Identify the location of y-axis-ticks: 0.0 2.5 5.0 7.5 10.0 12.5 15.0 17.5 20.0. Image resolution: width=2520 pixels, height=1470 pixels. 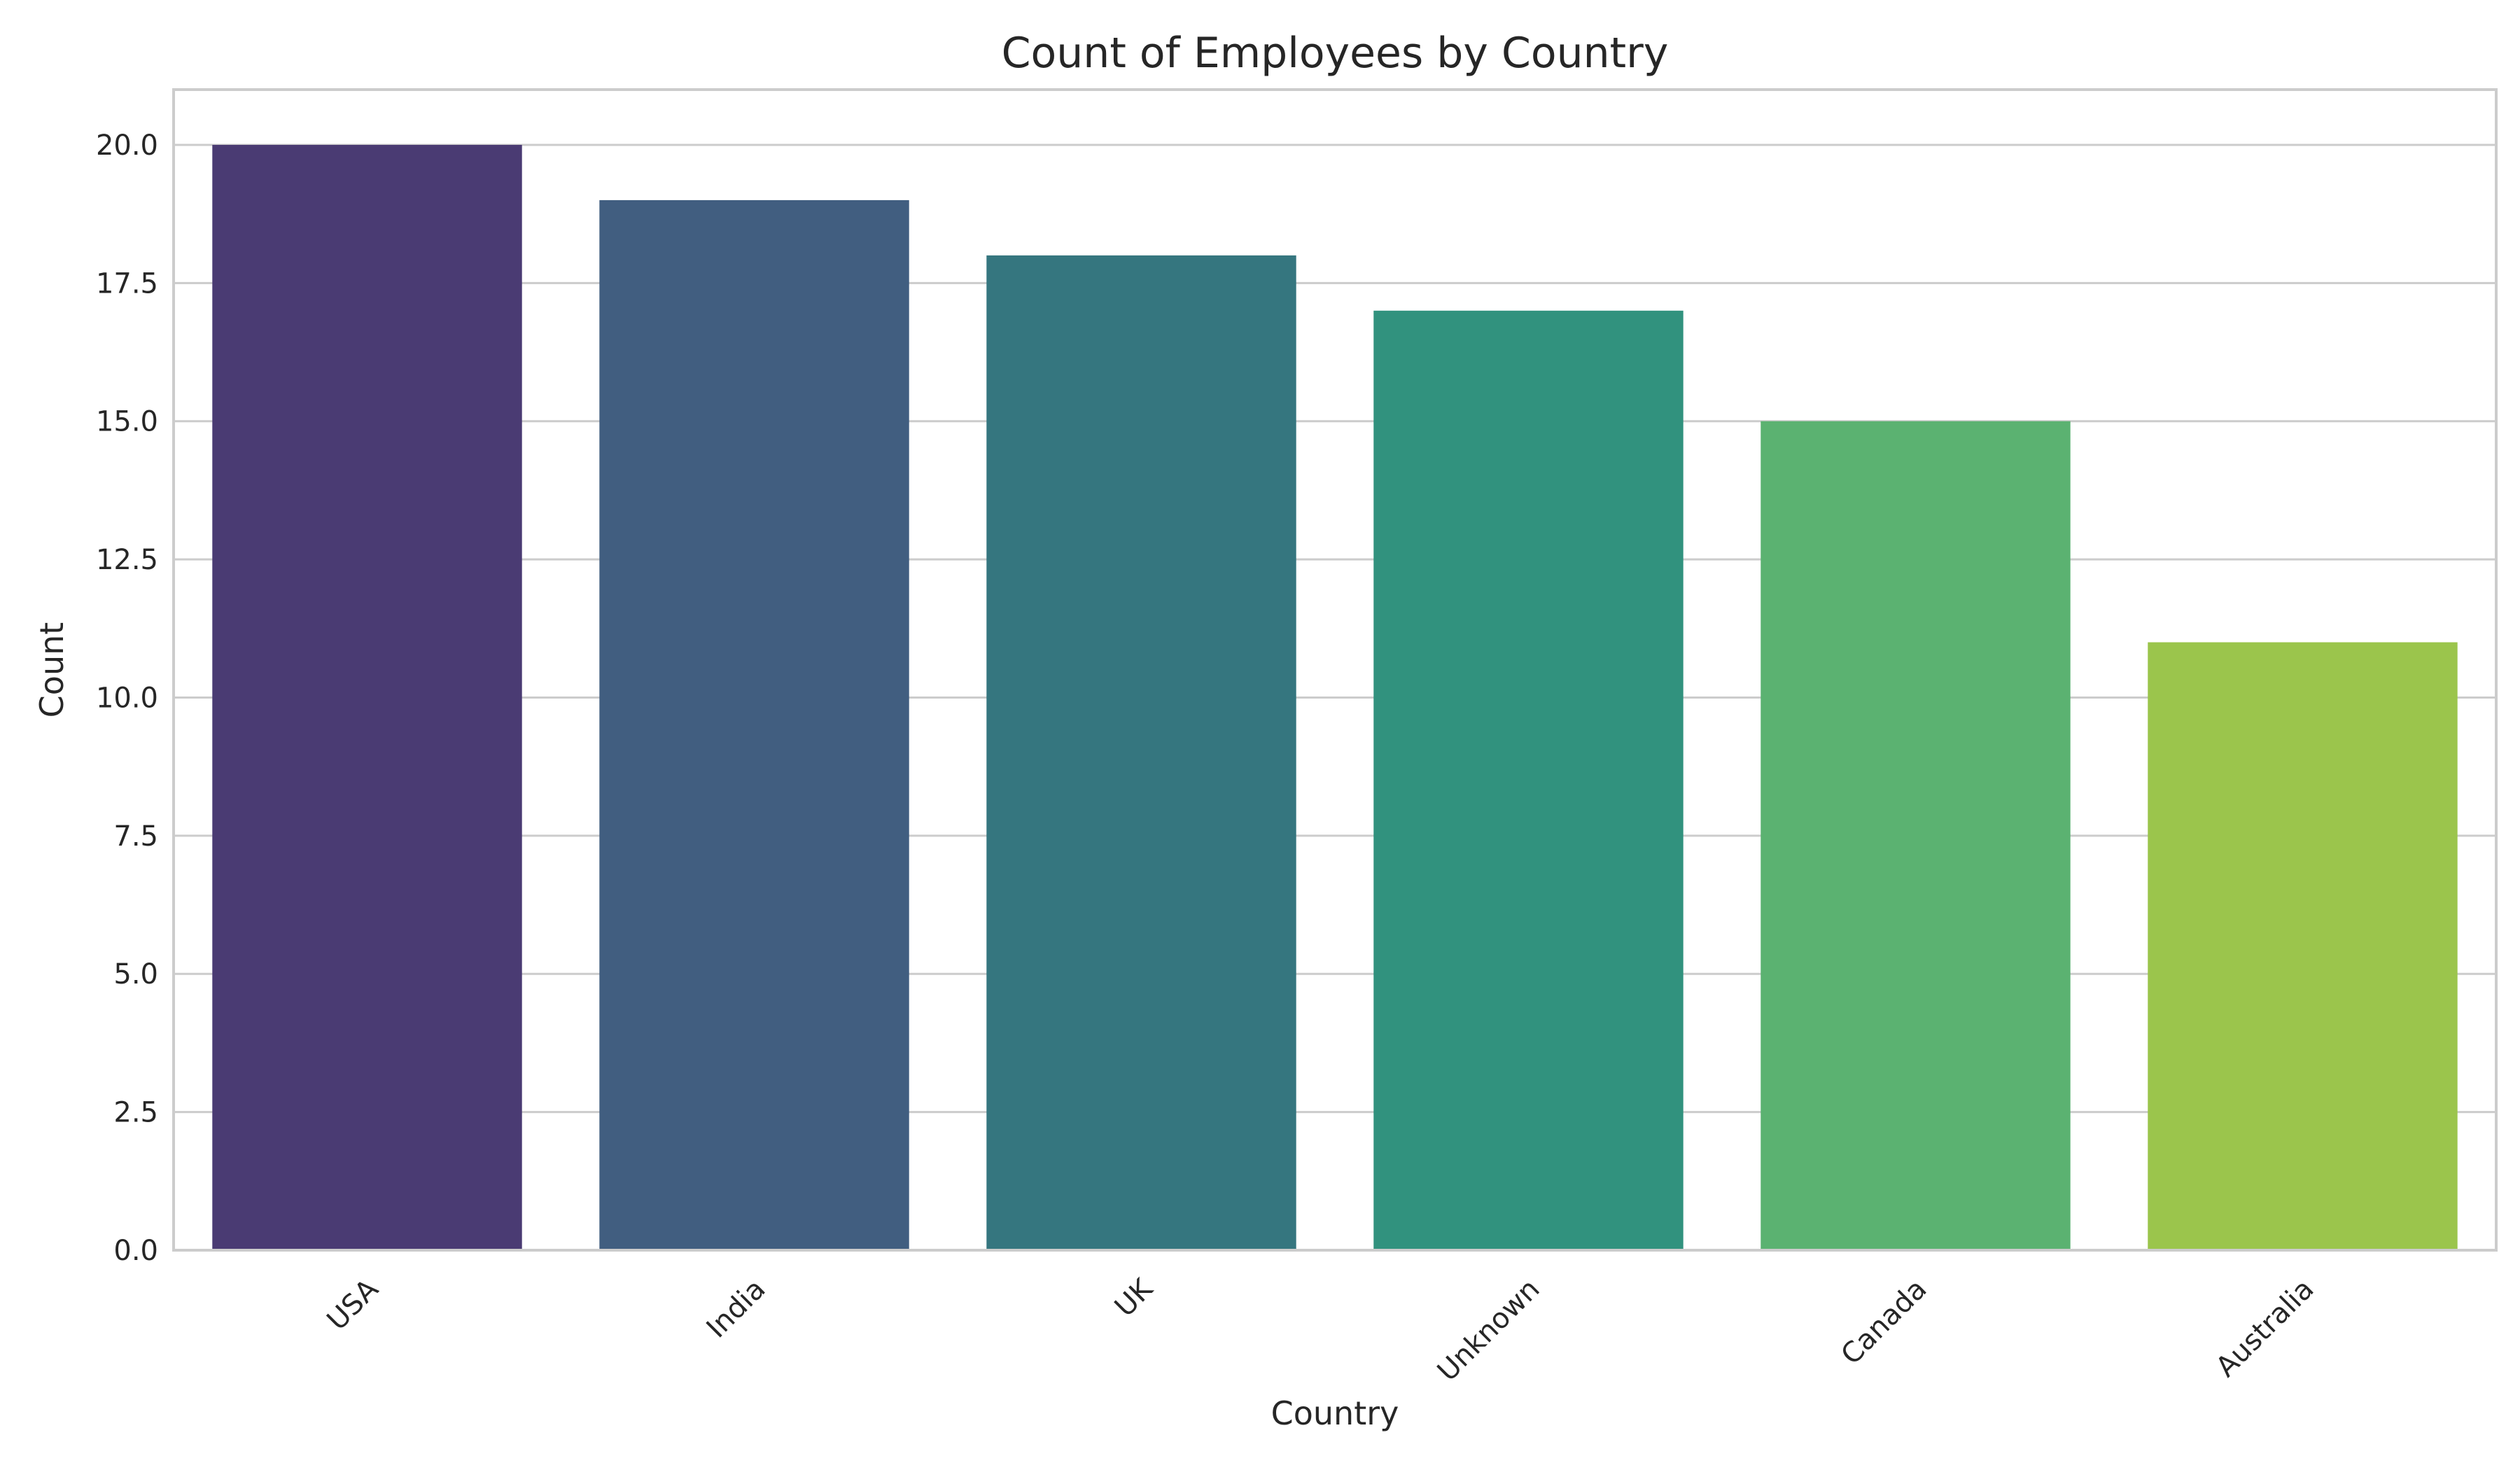
(127, 698).